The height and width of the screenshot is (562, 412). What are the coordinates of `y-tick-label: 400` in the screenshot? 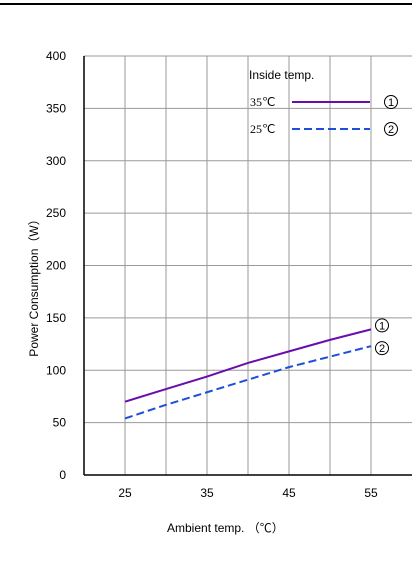 It's located at (56, 56).